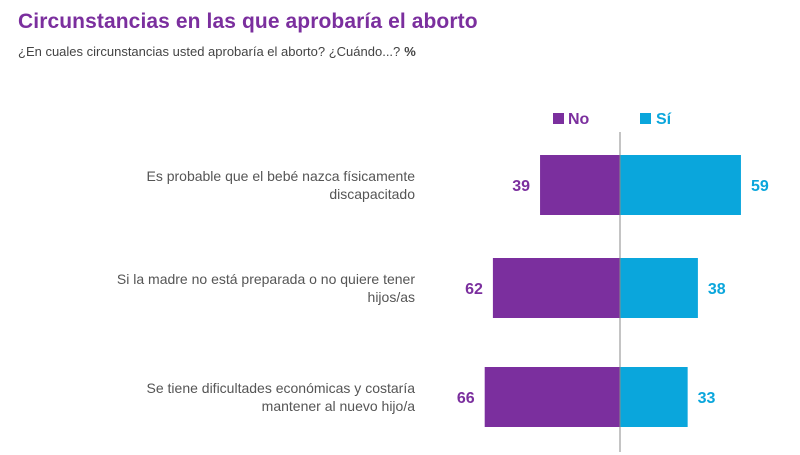  I want to click on value-label-si: 33, so click(707, 398).